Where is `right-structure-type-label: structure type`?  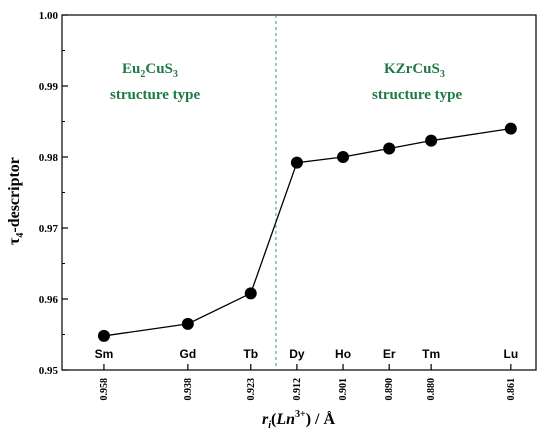
right-structure-type-label: structure type is located at coordinates (417, 95).